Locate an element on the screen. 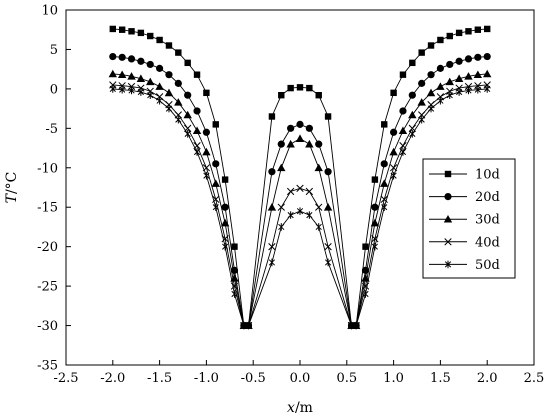  y-axis-title: T/°C is located at coordinates (12, 188).